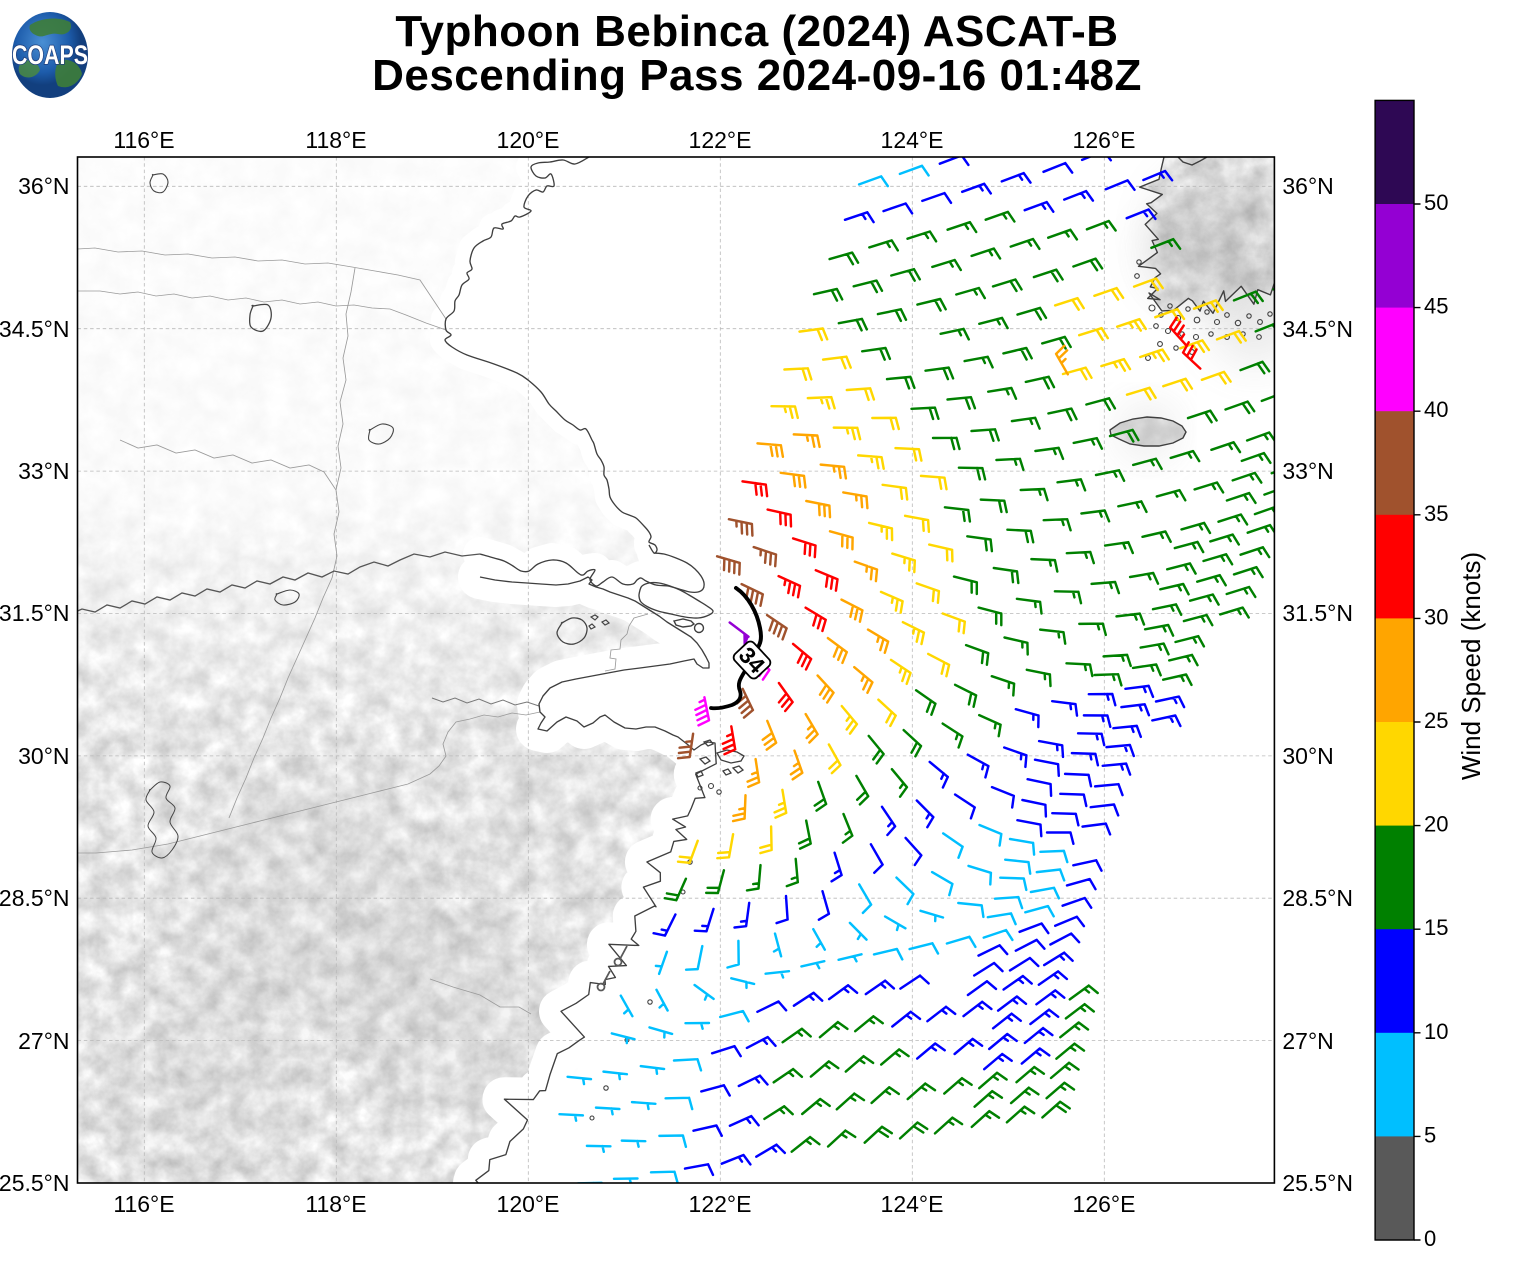  What do you see at coordinates (1471, 666) in the screenshot?
I see `svg-text: Wind Speed (knots)` at bounding box center [1471, 666].